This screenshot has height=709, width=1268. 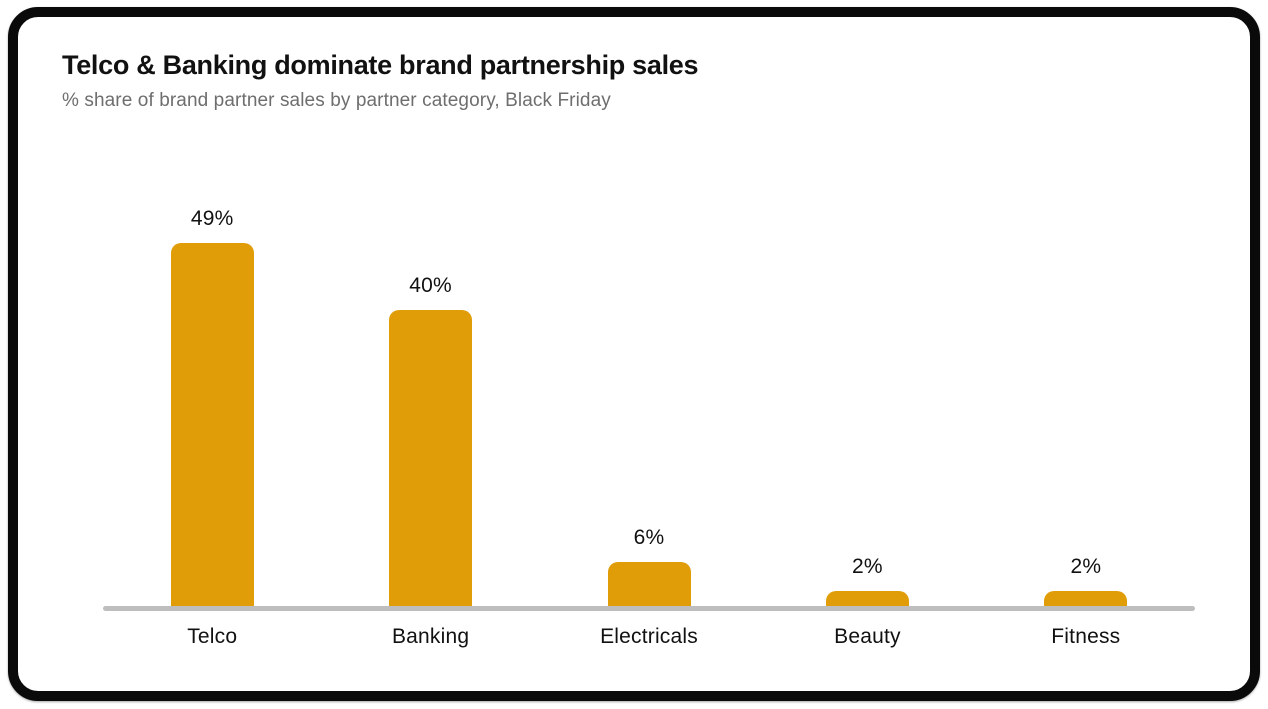 What do you see at coordinates (867, 580) in the screenshot?
I see `bar-column-beauty: 2%` at bounding box center [867, 580].